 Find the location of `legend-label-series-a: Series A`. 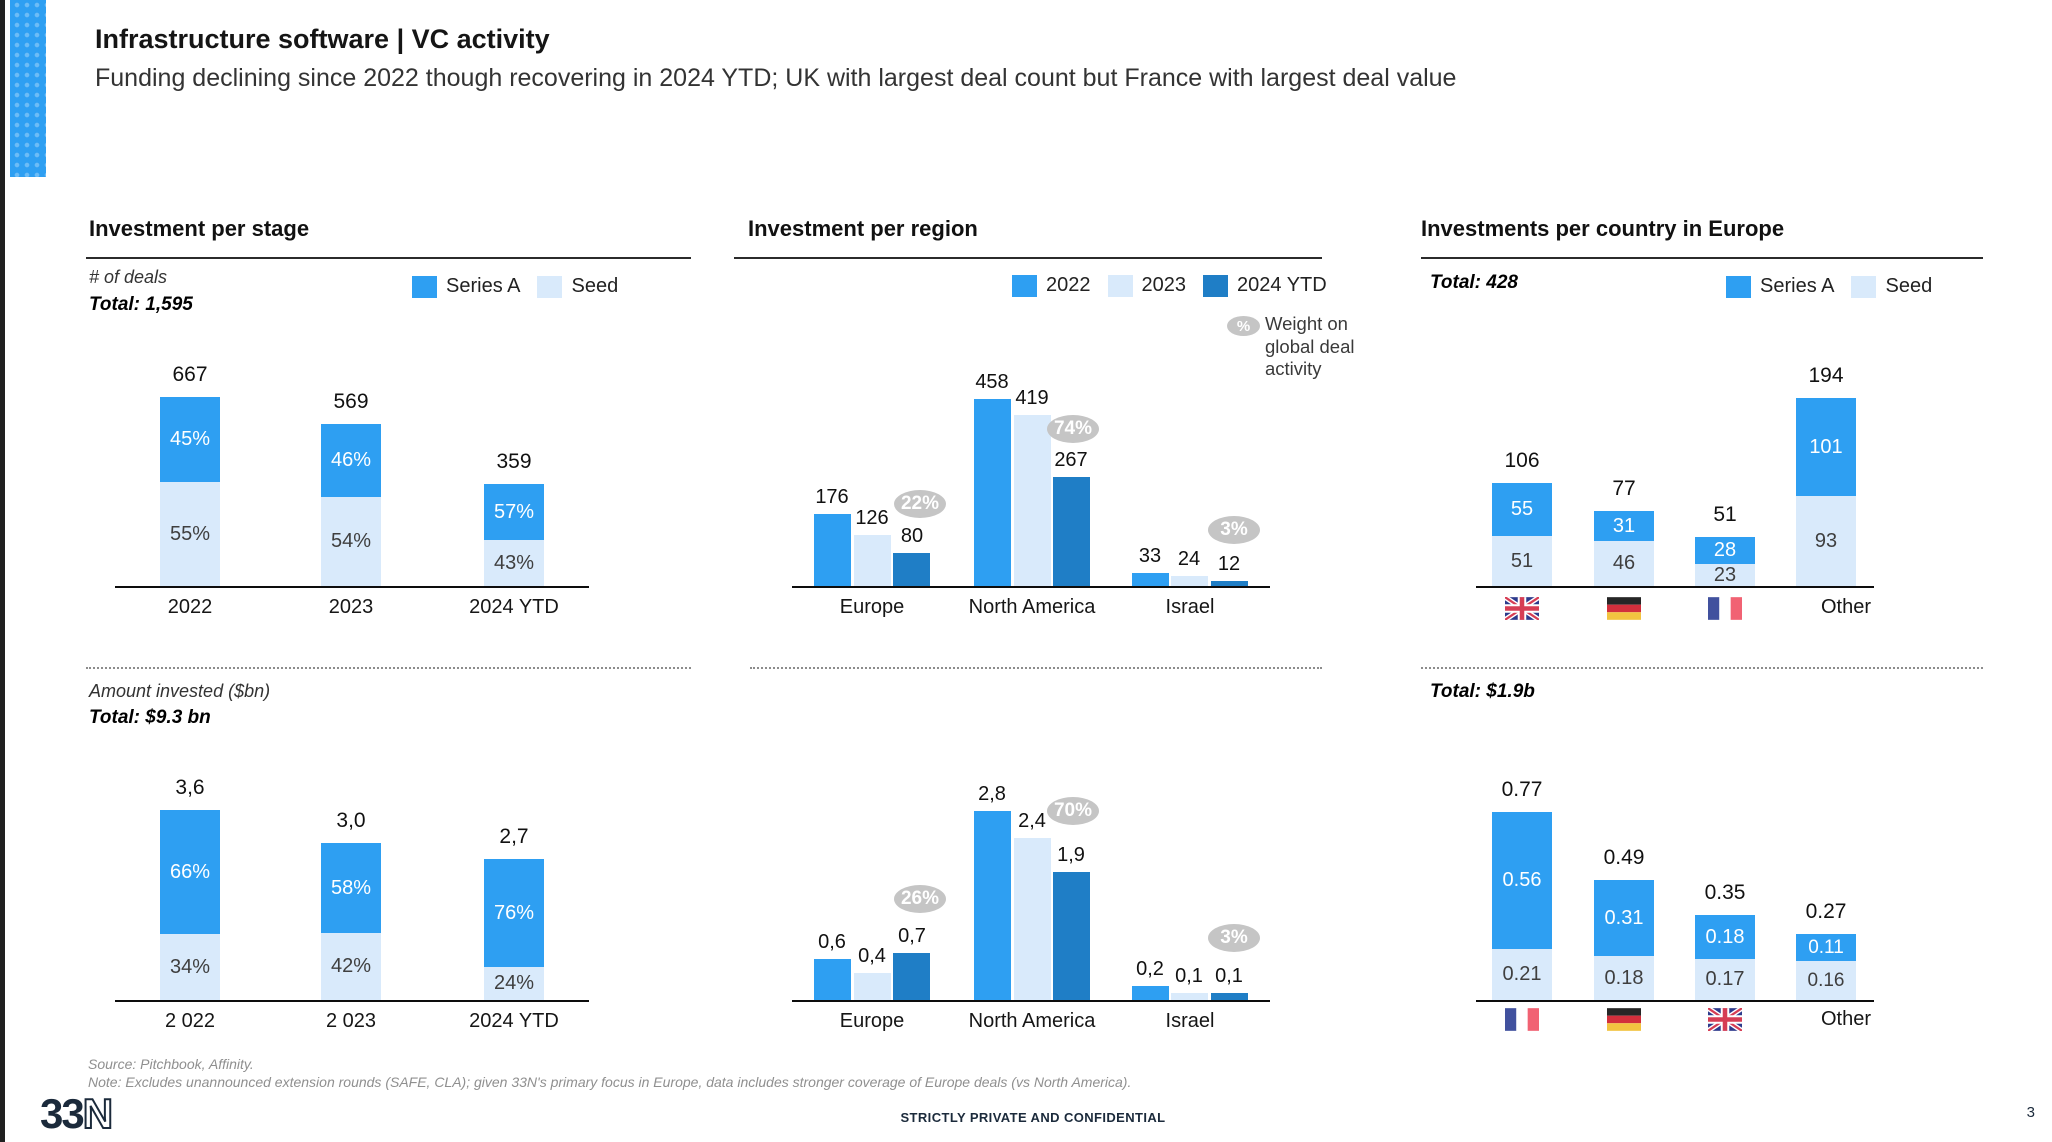

legend-label-series-a: Series A is located at coordinates (483, 286).